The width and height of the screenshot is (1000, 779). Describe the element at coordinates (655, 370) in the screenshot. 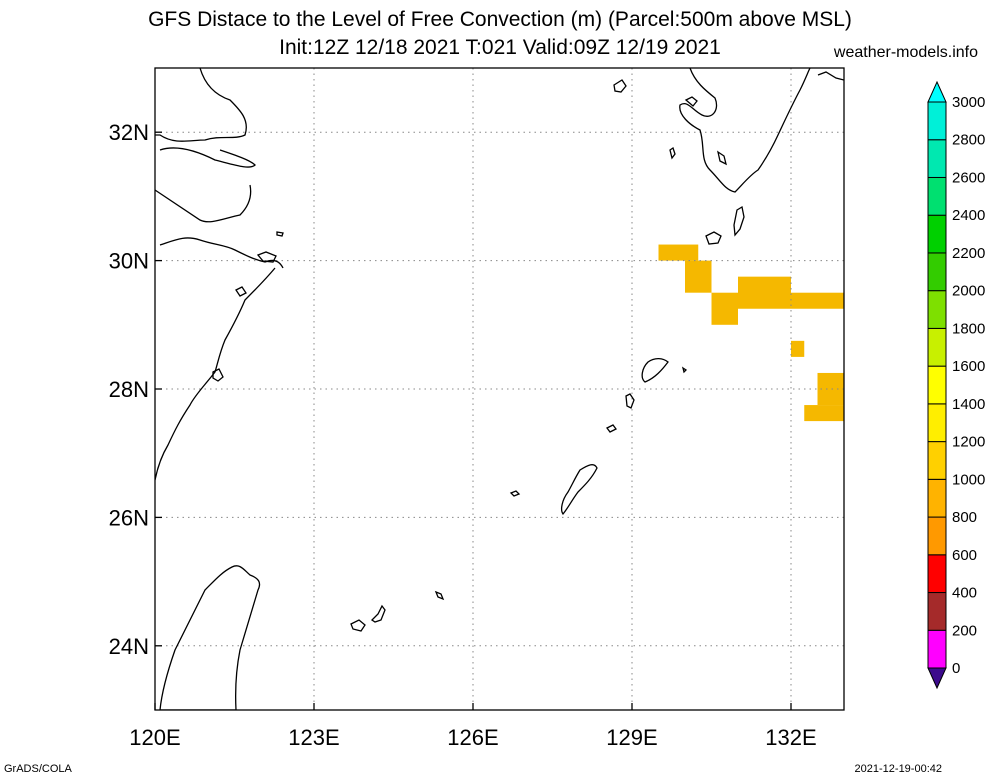

I see `island-amami` at that location.